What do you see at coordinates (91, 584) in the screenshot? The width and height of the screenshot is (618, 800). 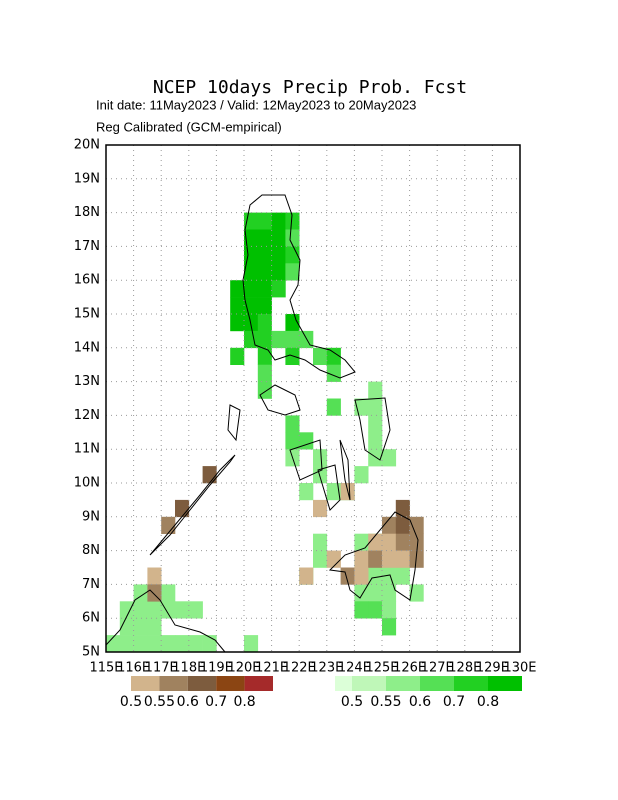 I see `y-tick-label: 7N` at bounding box center [91, 584].